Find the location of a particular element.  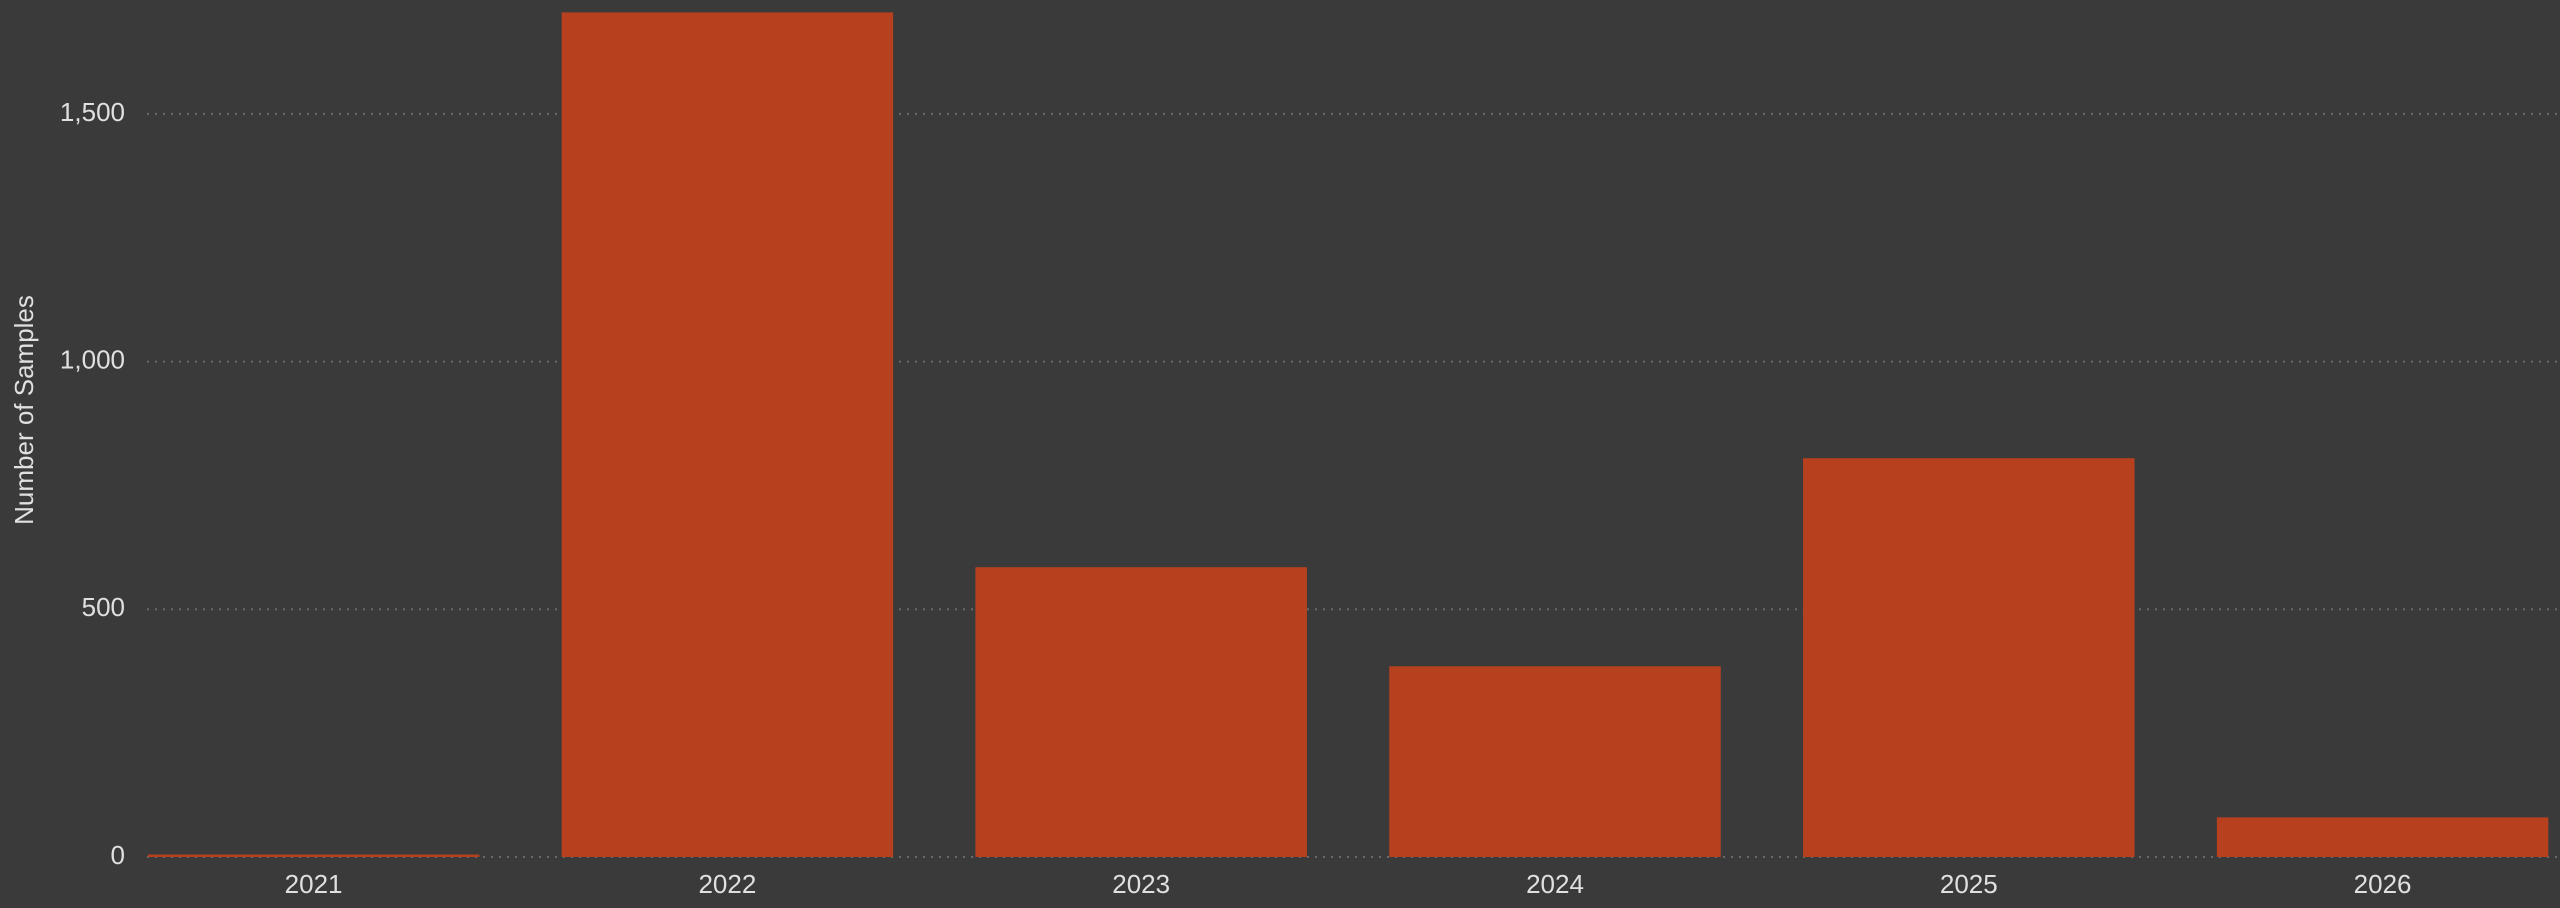

y-tick-label: 1,500 is located at coordinates (92, 112).